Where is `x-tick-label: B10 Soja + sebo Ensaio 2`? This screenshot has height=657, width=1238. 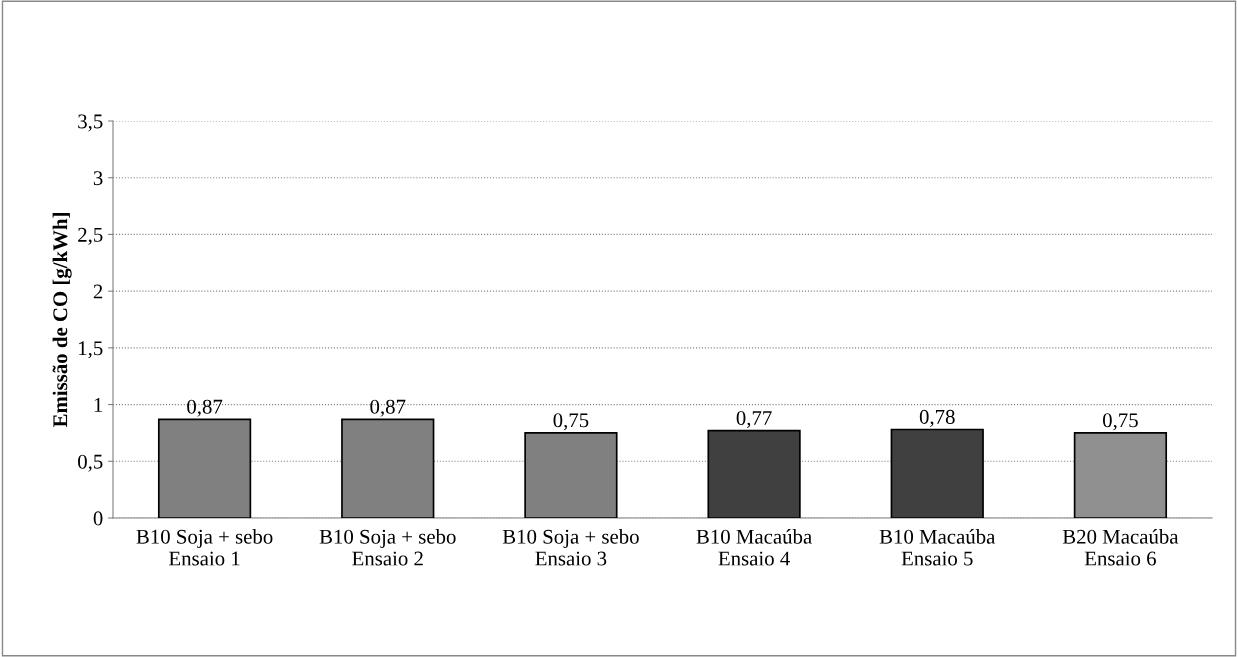
x-tick-label: B10 Soja + sebo Ensaio 2 is located at coordinates (387, 547).